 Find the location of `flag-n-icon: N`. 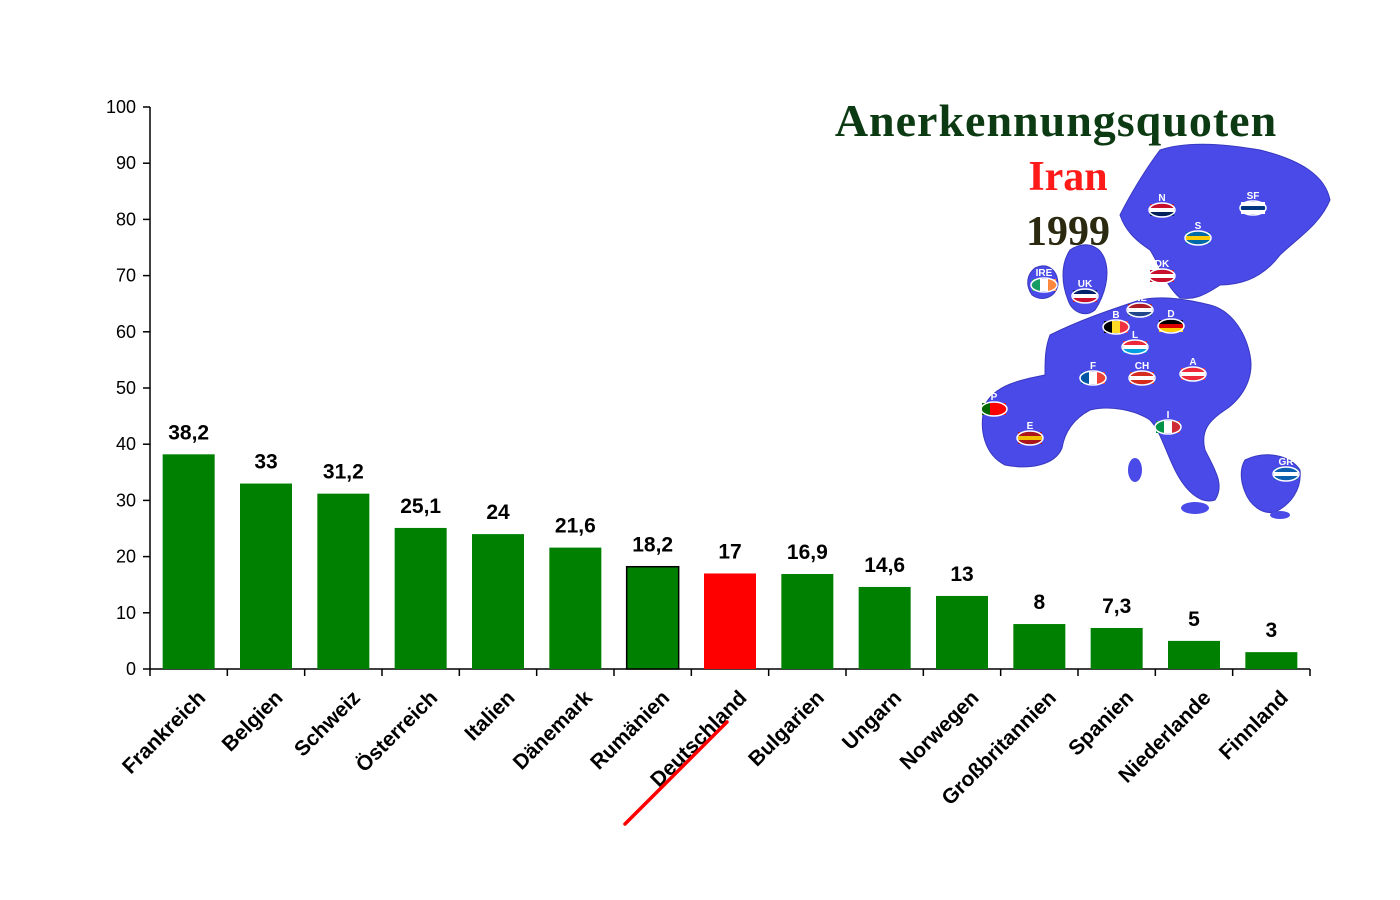

flag-n-icon: N is located at coordinates (1162, 205).